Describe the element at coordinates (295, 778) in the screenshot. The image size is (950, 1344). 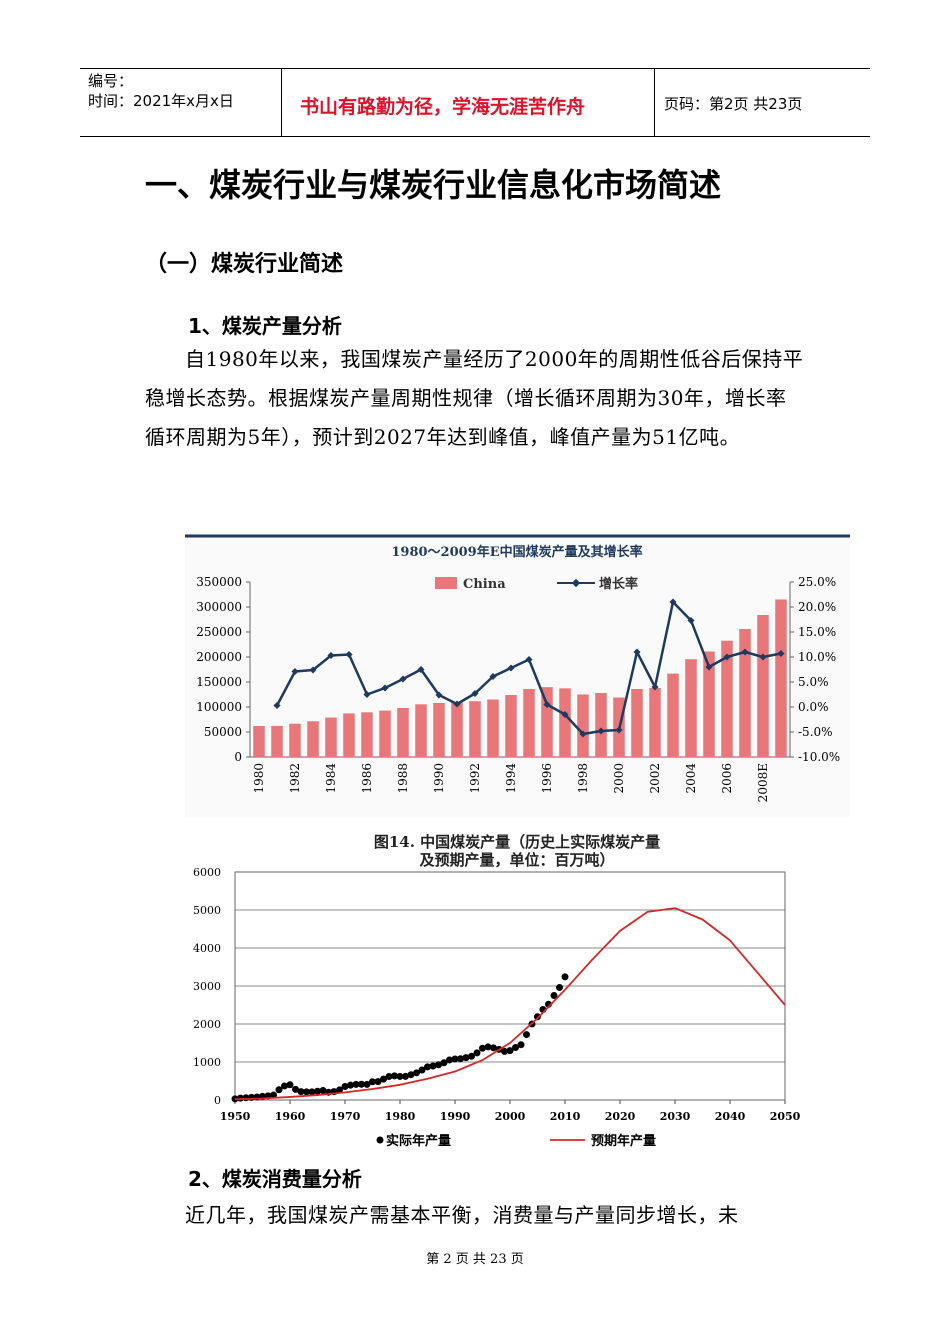
I see `x-tick-label: 1982` at that location.